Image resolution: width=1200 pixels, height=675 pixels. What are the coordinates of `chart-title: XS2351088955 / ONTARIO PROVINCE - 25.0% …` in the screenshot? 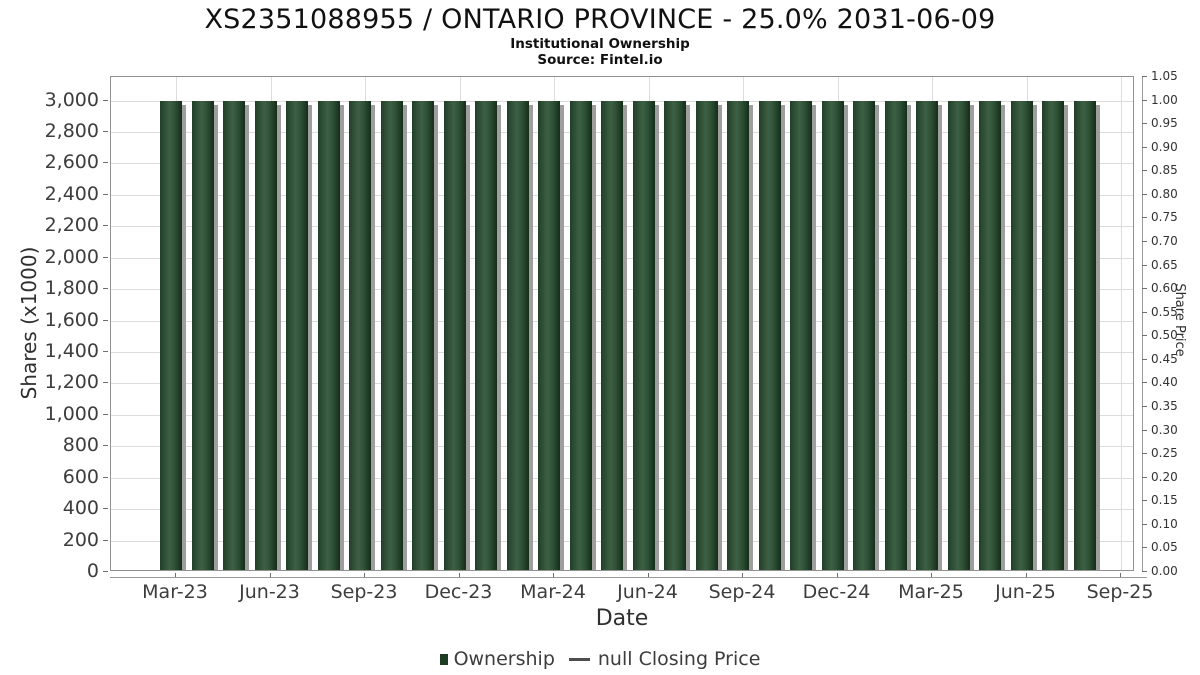 It's located at (600, 19).